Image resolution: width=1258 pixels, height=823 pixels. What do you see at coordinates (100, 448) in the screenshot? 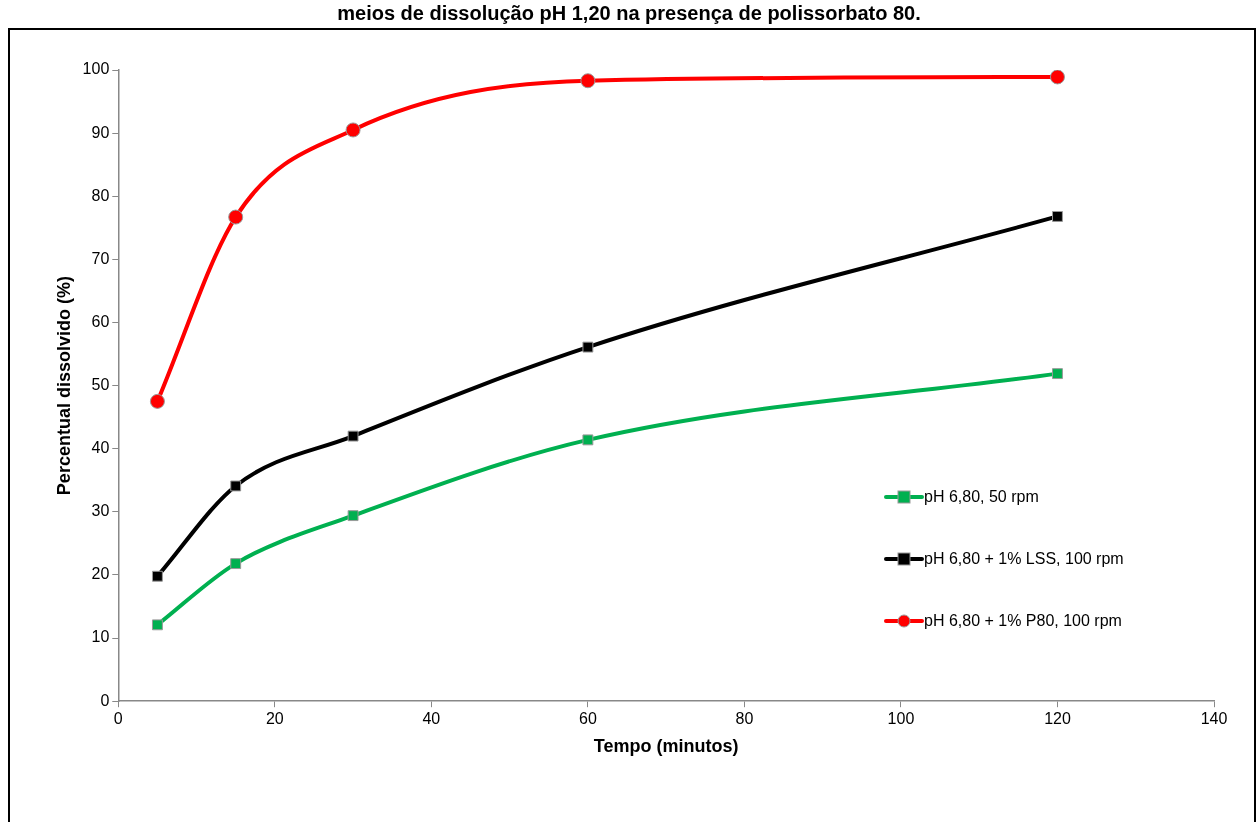
I see `y-tick-label: 40` at bounding box center [100, 448].